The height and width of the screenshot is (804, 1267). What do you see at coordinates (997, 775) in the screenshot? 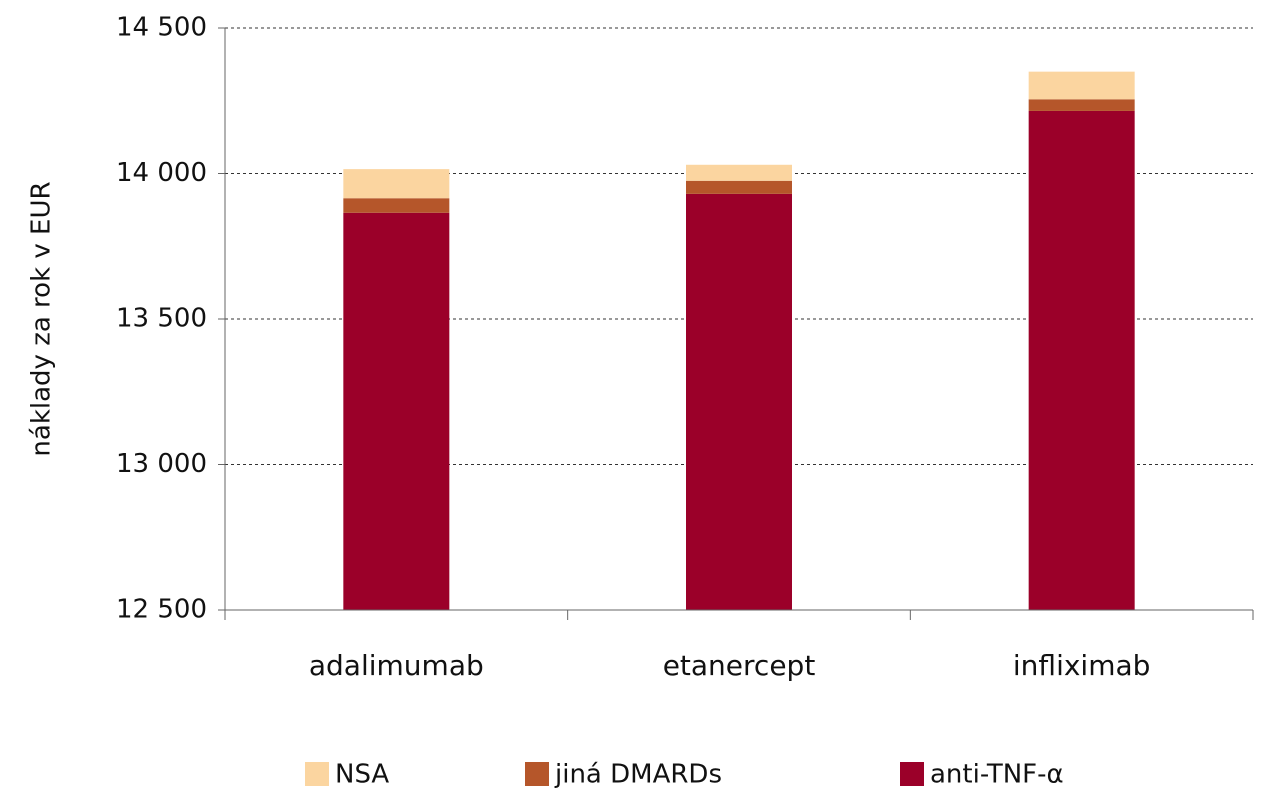
I see `legend-label: anti-TNF-α` at bounding box center [997, 775].